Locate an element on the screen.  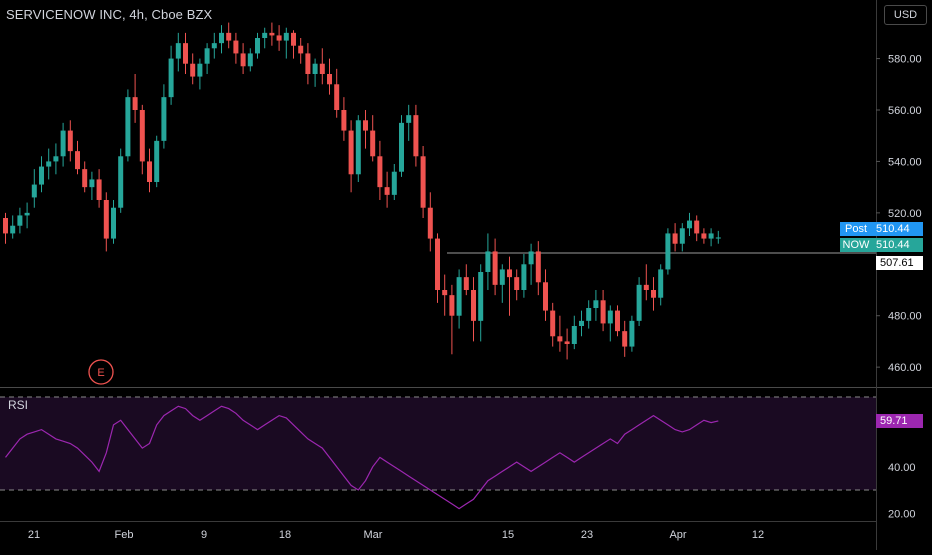
price-tick-label: 560.00 is located at coordinates (905, 111).